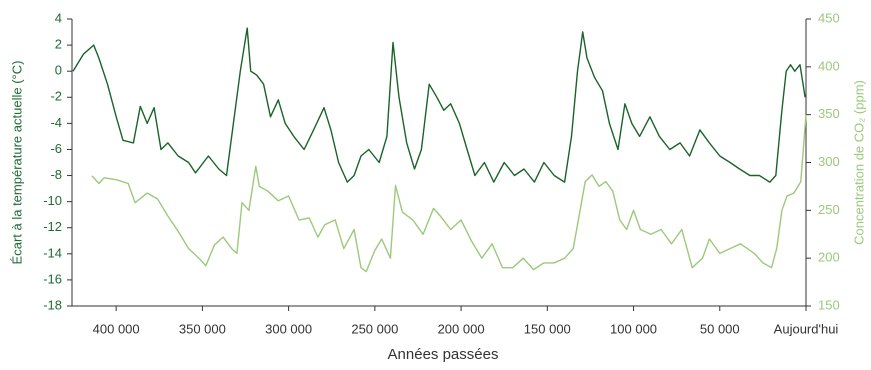  What do you see at coordinates (56, 174) in the screenshot?
I see `y-tick-label: -8` at bounding box center [56, 174].